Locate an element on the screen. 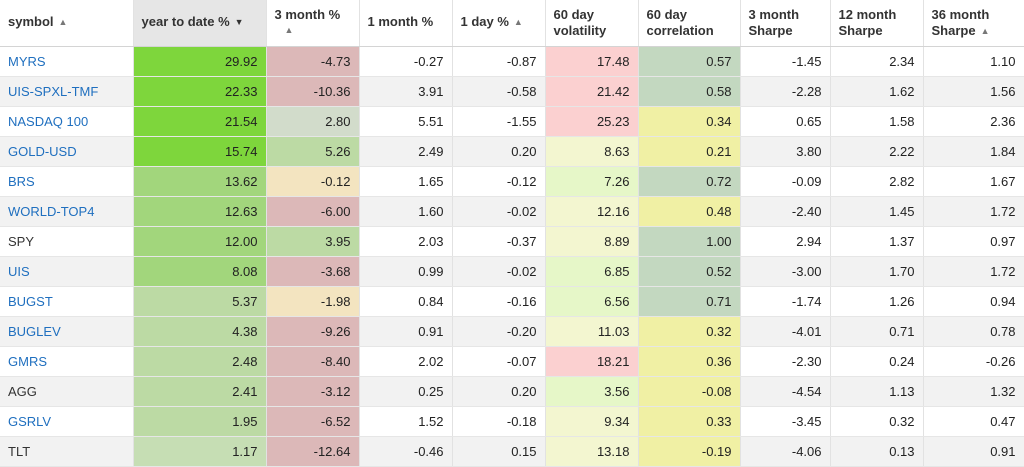 Image resolution: width=1024 pixels, height=467 pixels. ytd-cell: 8.08 is located at coordinates (200, 271).